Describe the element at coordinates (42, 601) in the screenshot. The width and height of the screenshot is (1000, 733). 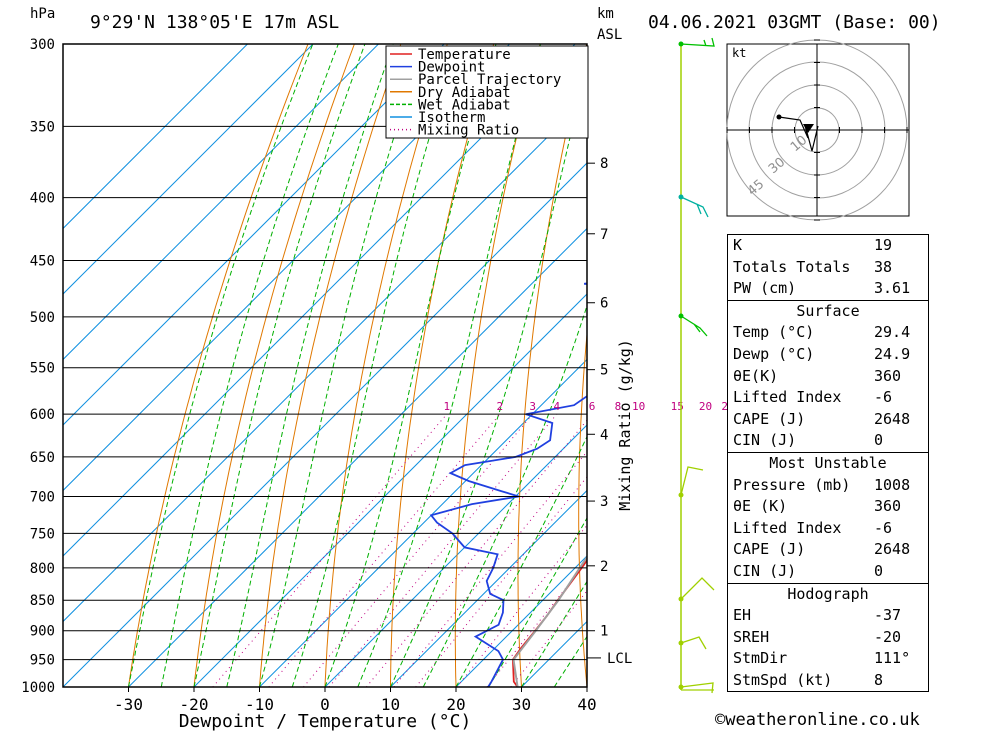
I see `pressure-tick-label: 850` at that location.